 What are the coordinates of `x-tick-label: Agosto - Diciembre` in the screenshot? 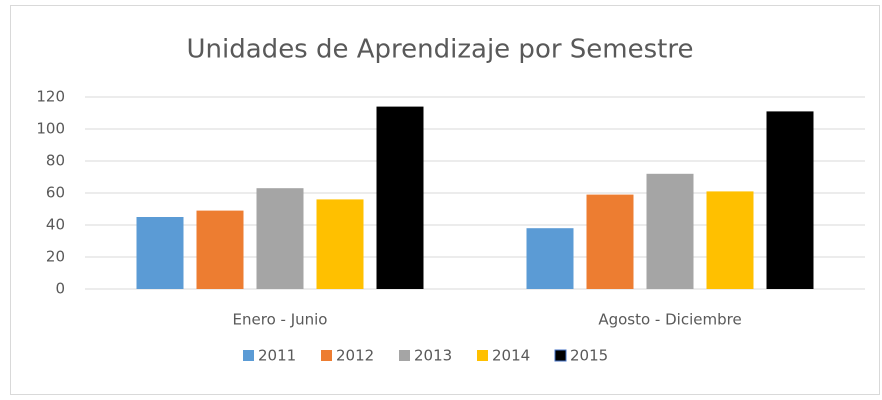 It's located at (669, 320).